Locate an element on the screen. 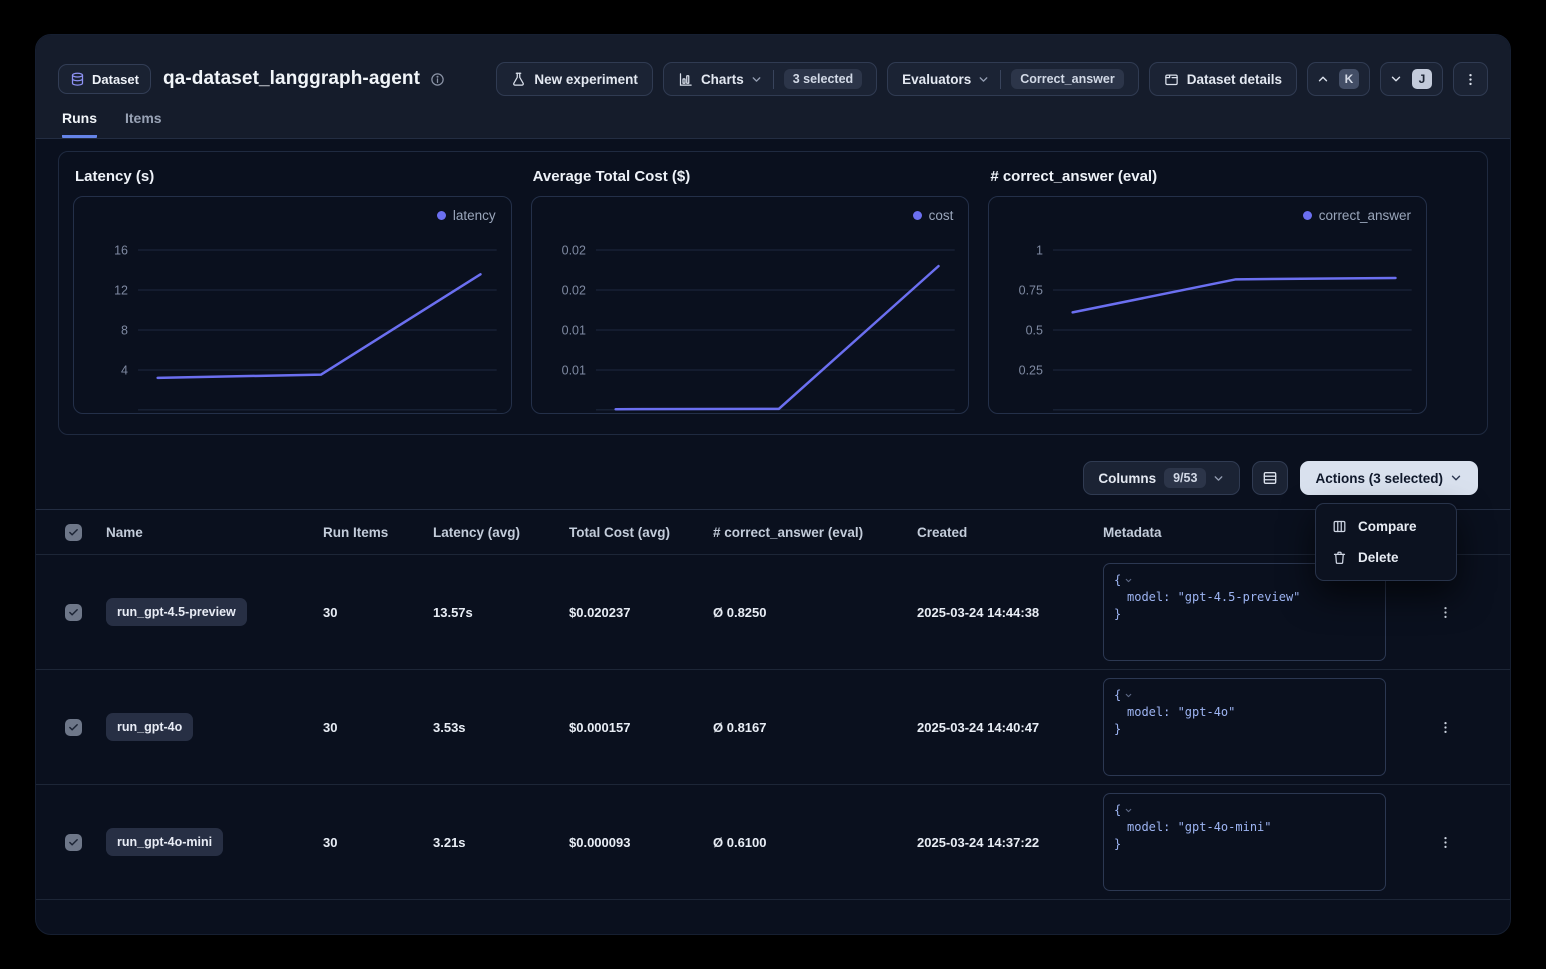 The image size is (1546, 969). new-experiment-button: New experiment is located at coordinates (574, 79).